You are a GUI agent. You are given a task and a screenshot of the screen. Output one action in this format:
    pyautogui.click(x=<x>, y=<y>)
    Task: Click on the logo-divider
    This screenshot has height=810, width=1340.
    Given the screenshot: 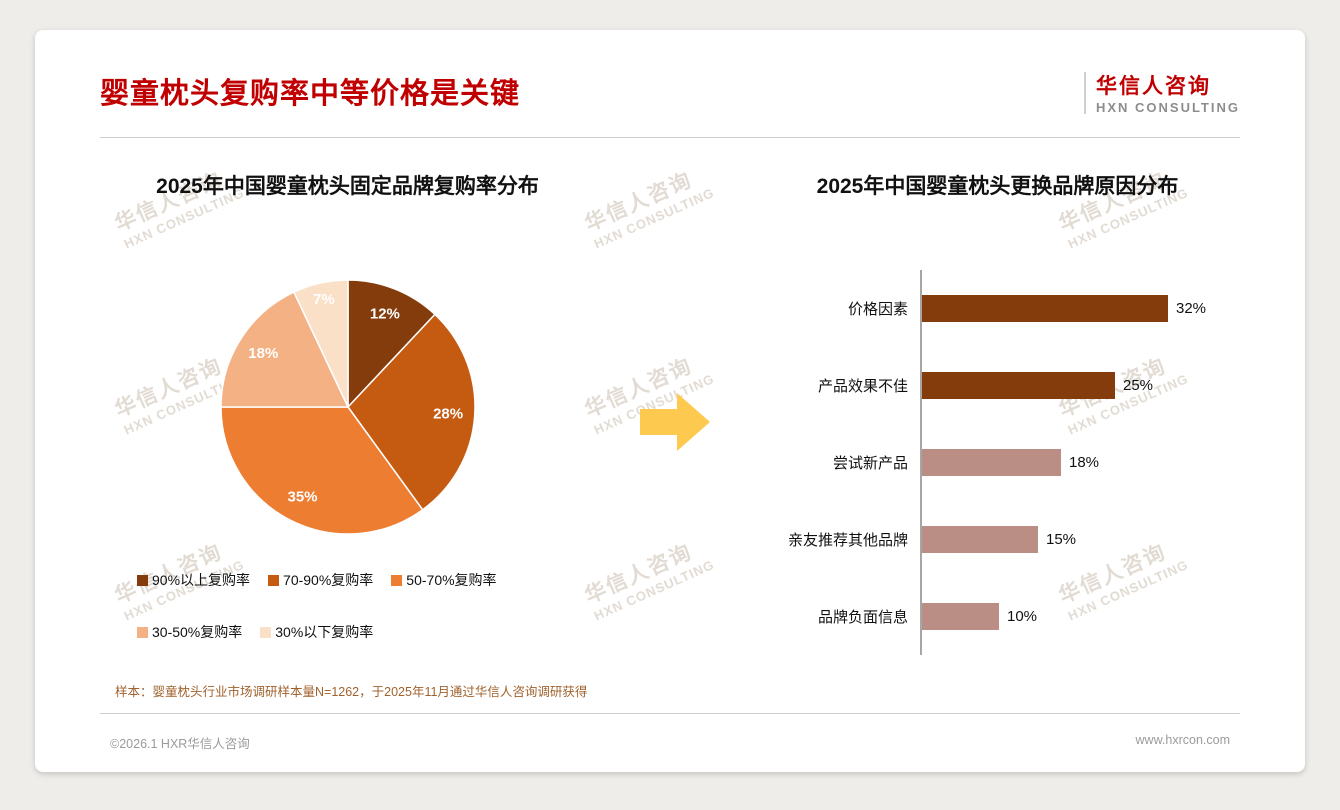 What is the action you would take?
    pyautogui.click(x=1084, y=92)
    